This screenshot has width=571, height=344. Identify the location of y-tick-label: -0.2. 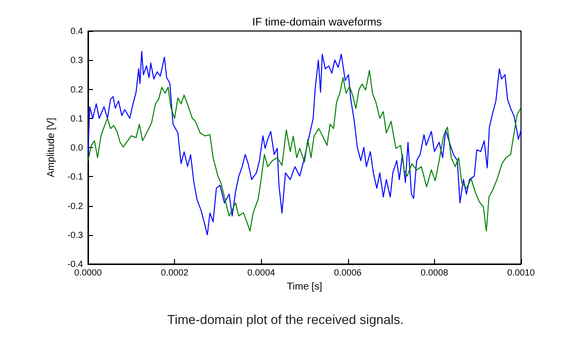
(75, 205).